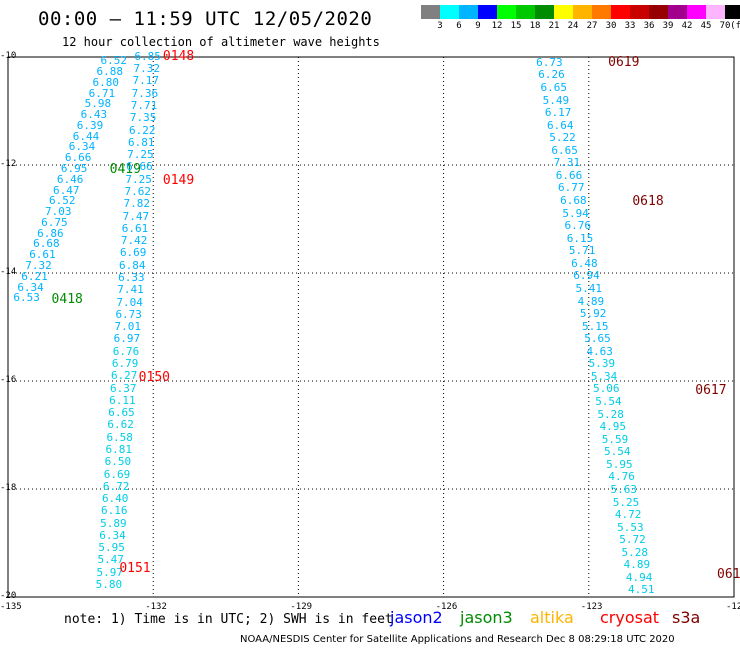  I want to click on cryosat-wave-height: 6.61, so click(135, 228).